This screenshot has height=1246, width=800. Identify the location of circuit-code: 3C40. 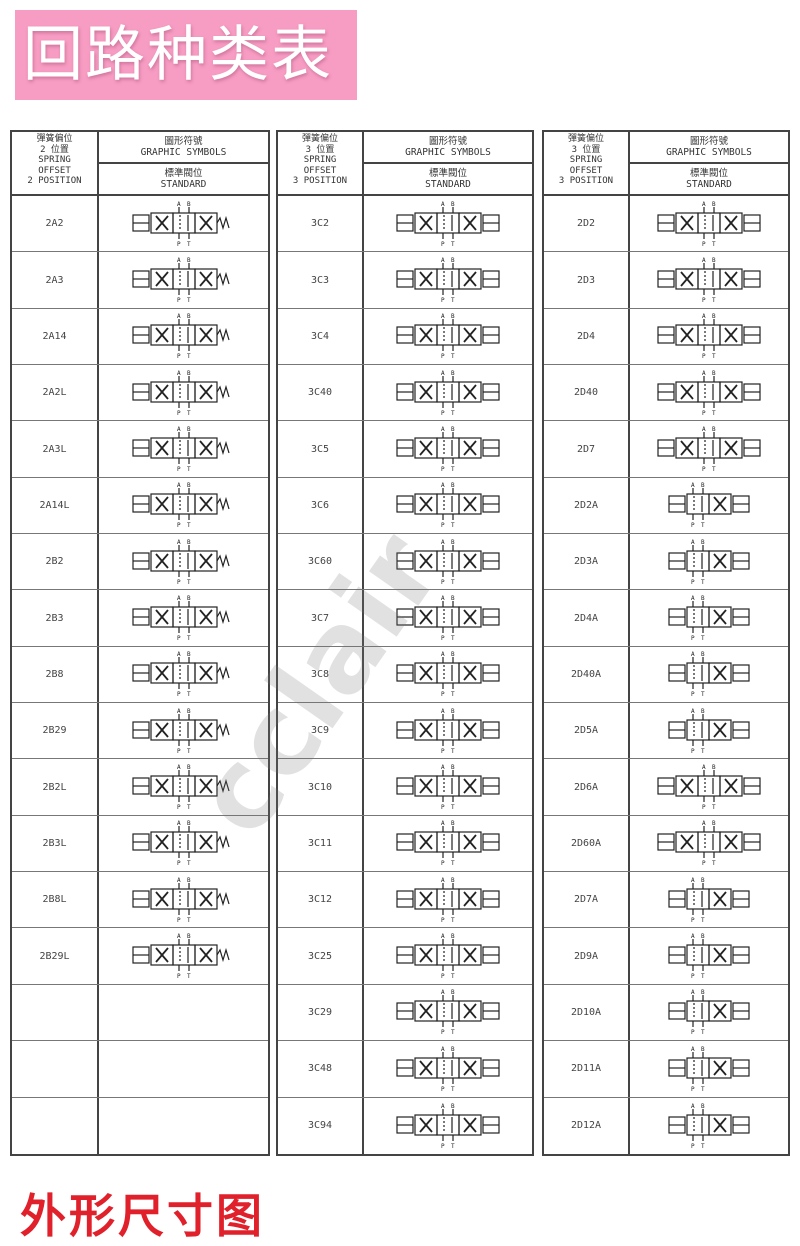
(321, 393).